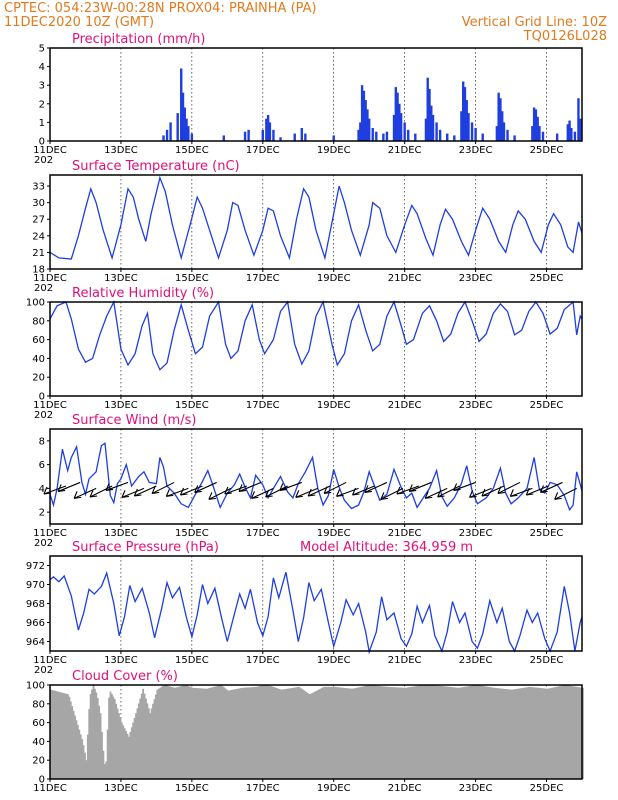 This screenshot has width=618, height=800. What do you see at coordinates (42, 489) in the screenshot?
I see `y-tick-label: 4` at bounding box center [42, 489].